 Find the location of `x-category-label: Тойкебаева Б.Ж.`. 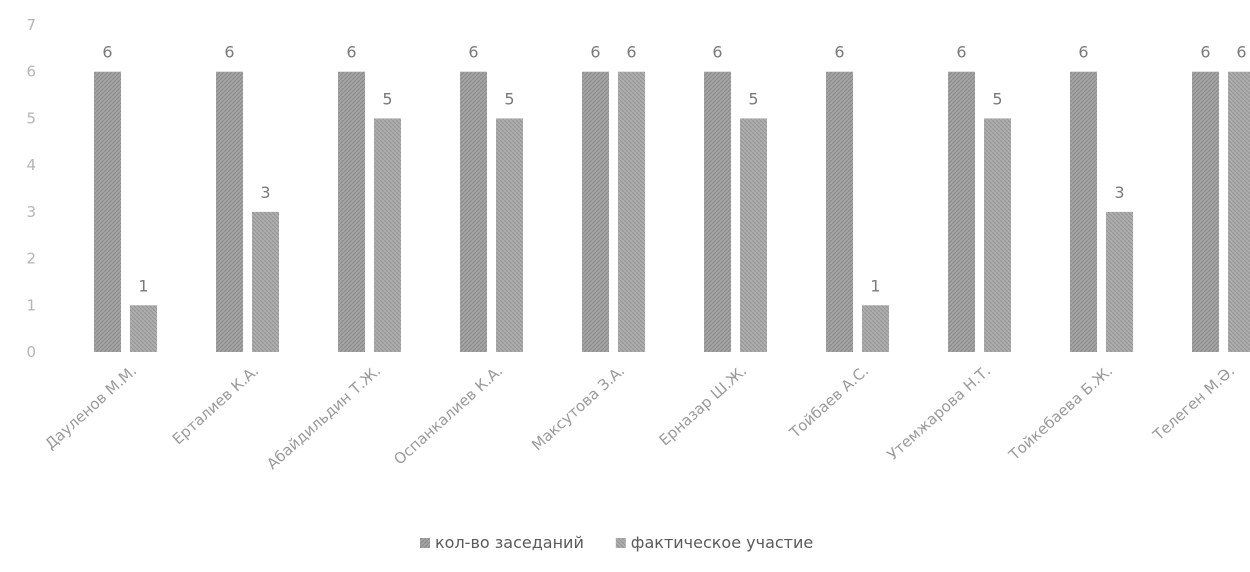

x-category-label: Тойкебаева Б.Ж. is located at coordinates (1061, 413).